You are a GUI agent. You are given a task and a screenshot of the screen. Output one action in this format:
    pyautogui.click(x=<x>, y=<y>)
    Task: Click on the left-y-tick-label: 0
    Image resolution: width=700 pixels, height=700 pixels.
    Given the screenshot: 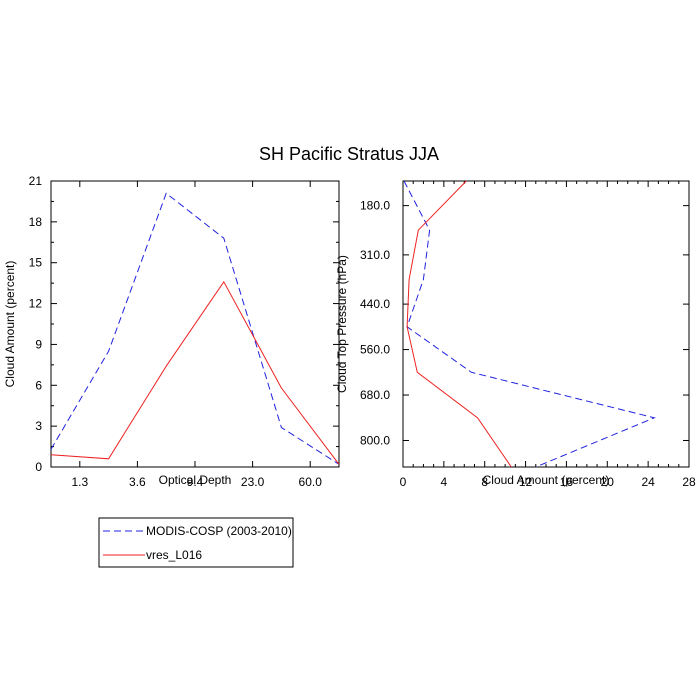 What is the action you would take?
    pyautogui.click(x=38, y=467)
    